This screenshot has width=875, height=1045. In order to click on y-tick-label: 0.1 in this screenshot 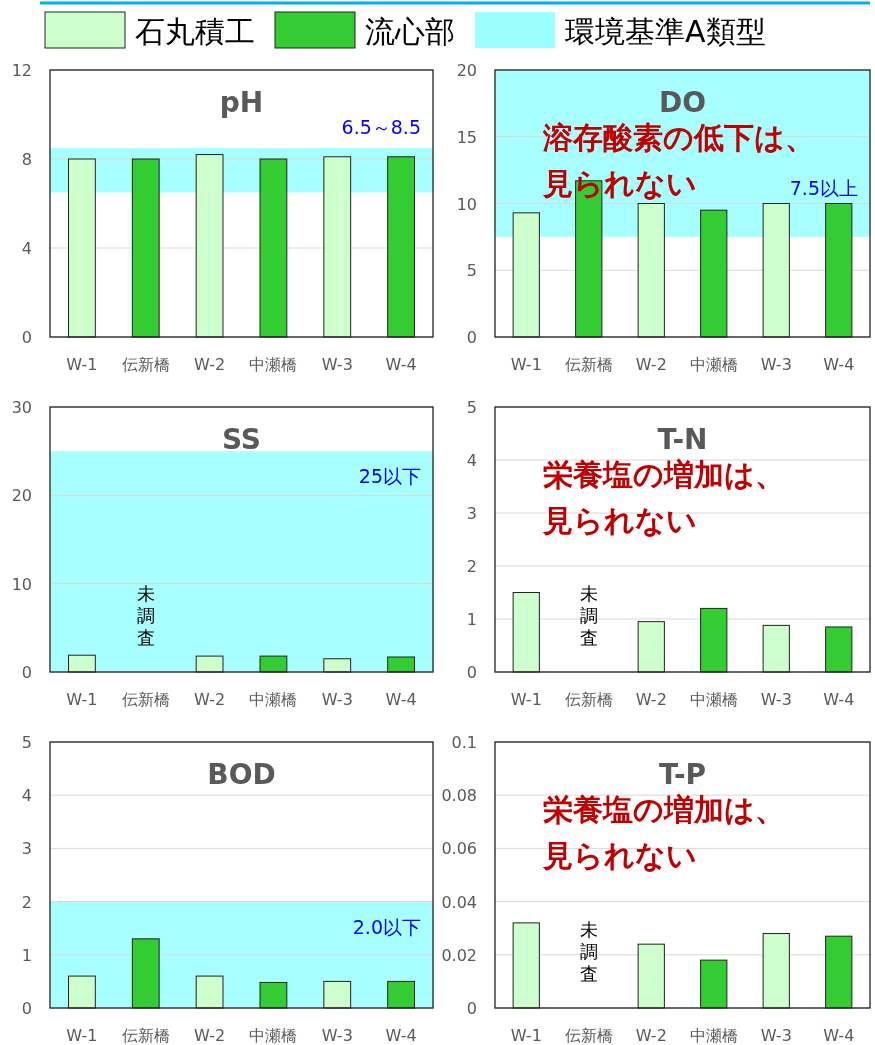, I will do `click(464, 742)`.